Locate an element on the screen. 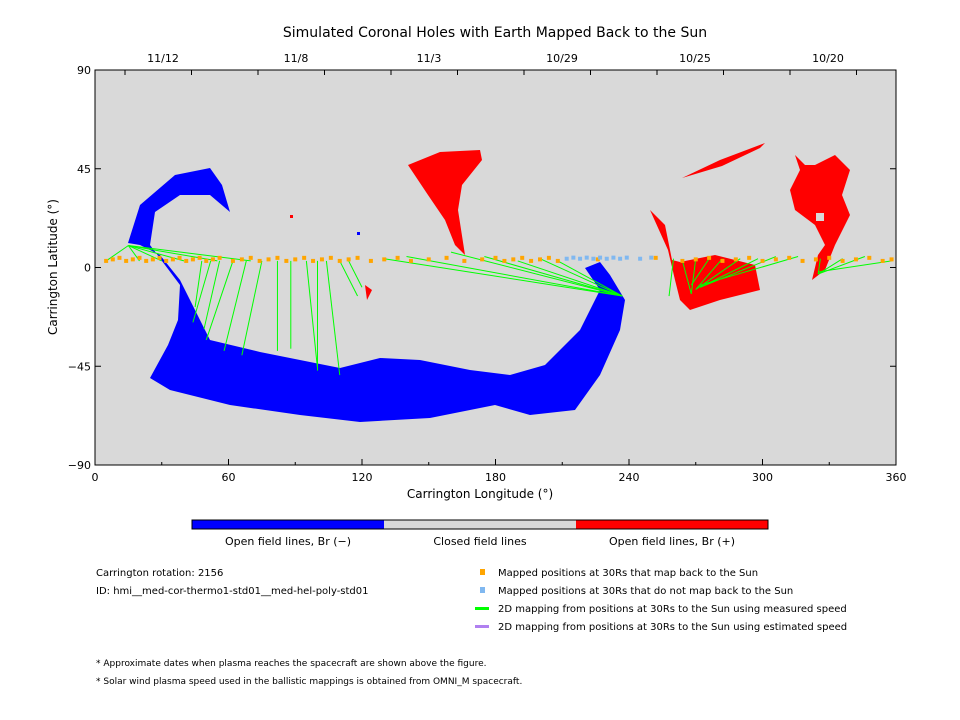  y-tick-label: 0 is located at coordinates (87, 268).